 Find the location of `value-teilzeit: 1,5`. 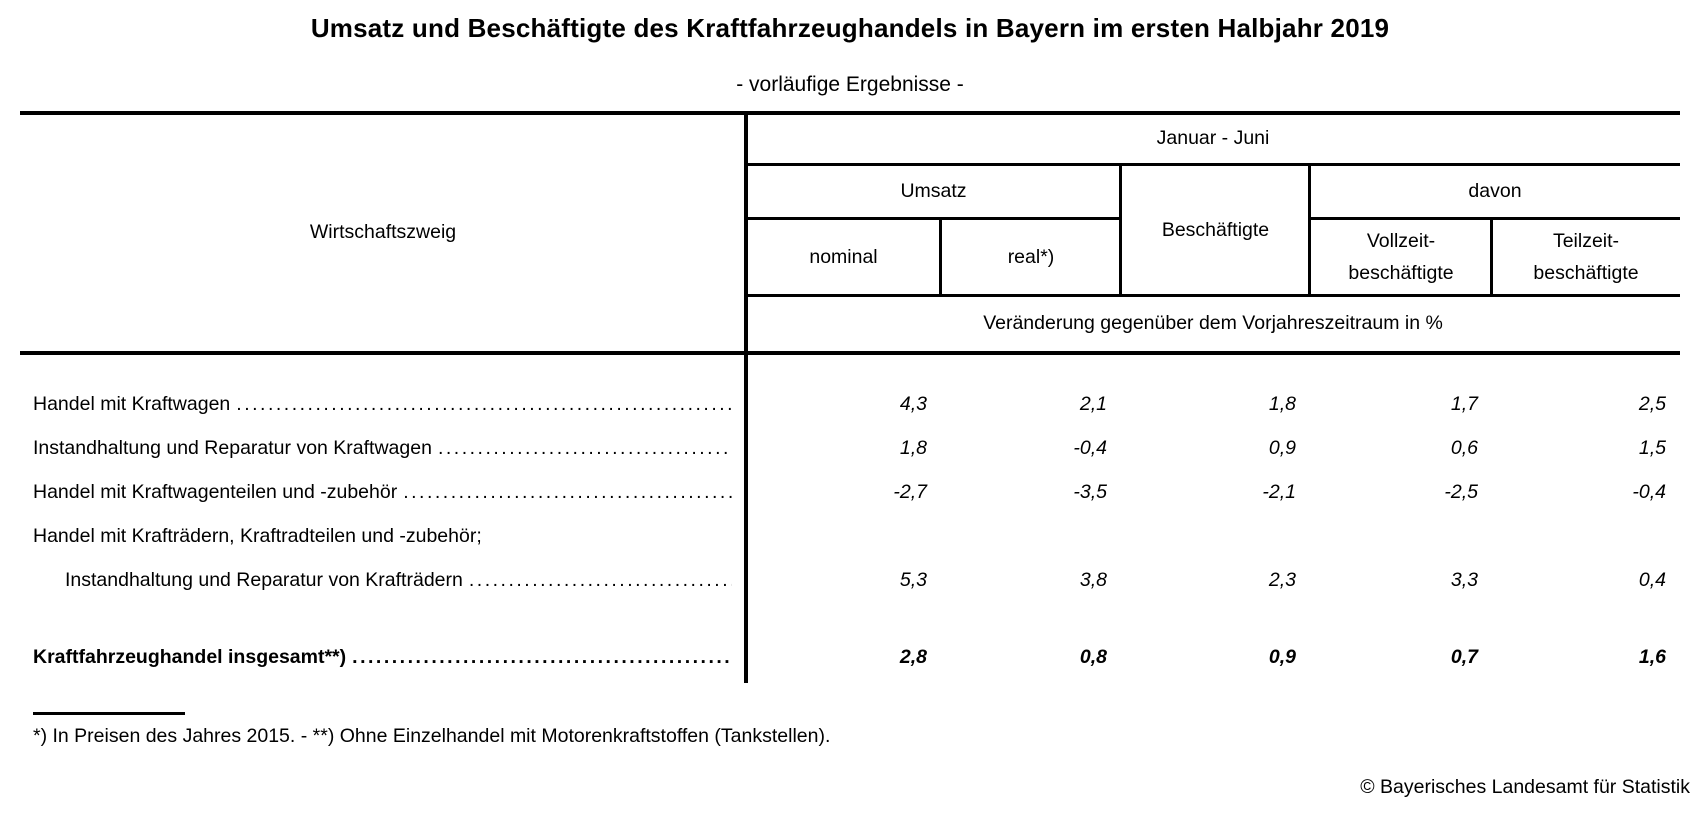

value-teilzeit: 1,5 is located at coordinates (1652, 448).